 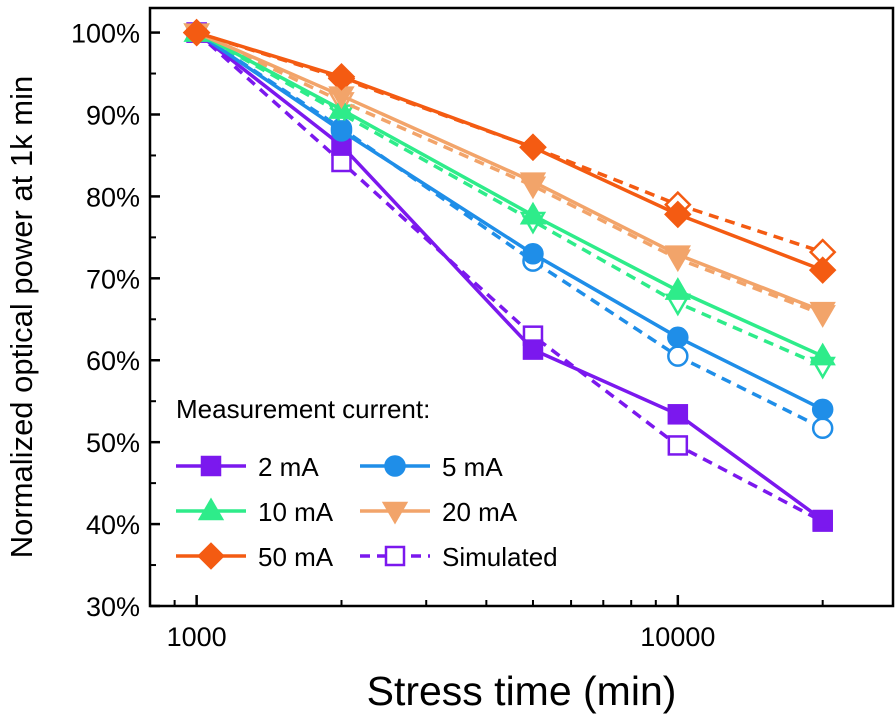 I want to click on y-tick-label: 100%, so click(x=105, y=34).